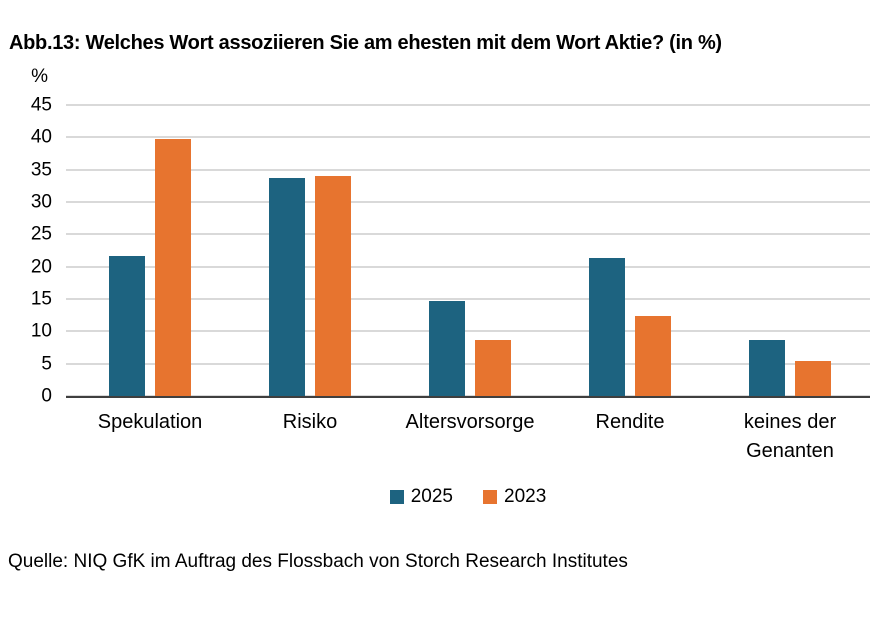 The height and width of the screenshot is (618, 880). What do you see at coordinates (41, 105) in the screenshot?
I see `y-tick-label: 45` at bounding box center [41, 105].